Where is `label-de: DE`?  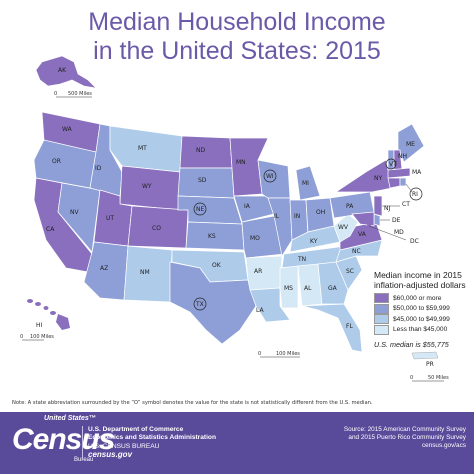
label-de: DE is located at coordinates (396, 220).